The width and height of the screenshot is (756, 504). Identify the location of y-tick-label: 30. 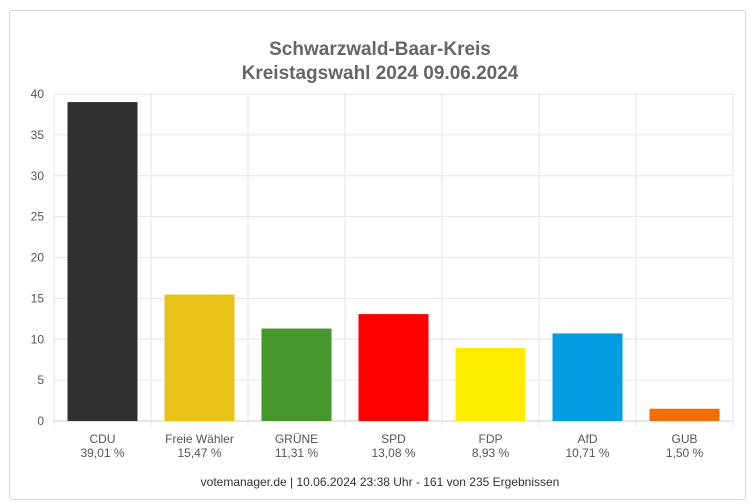
(38, 176).